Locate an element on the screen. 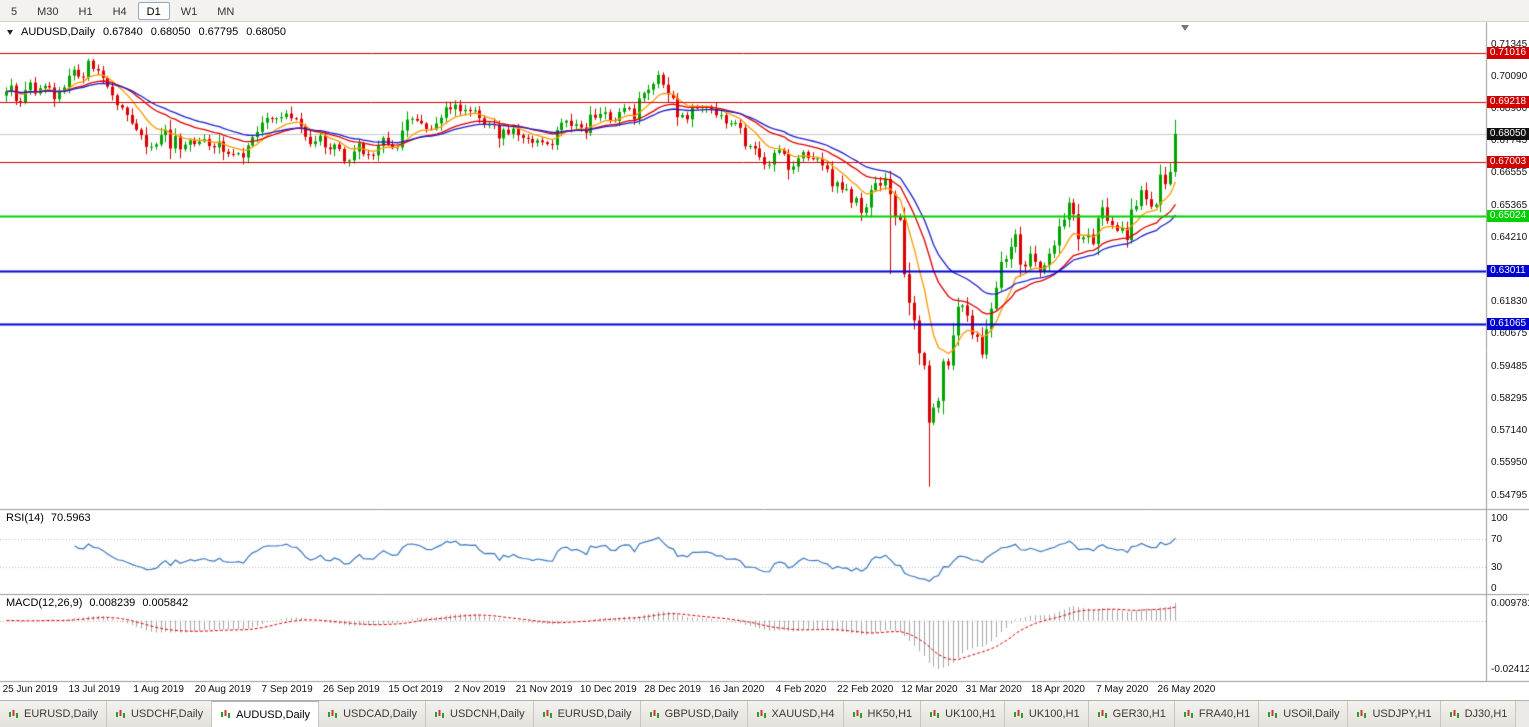 This screenshot has height=727, width=1529. symbol-tab-dj30-h1: DJ30,H1 is located at coordinates (1478, 714).